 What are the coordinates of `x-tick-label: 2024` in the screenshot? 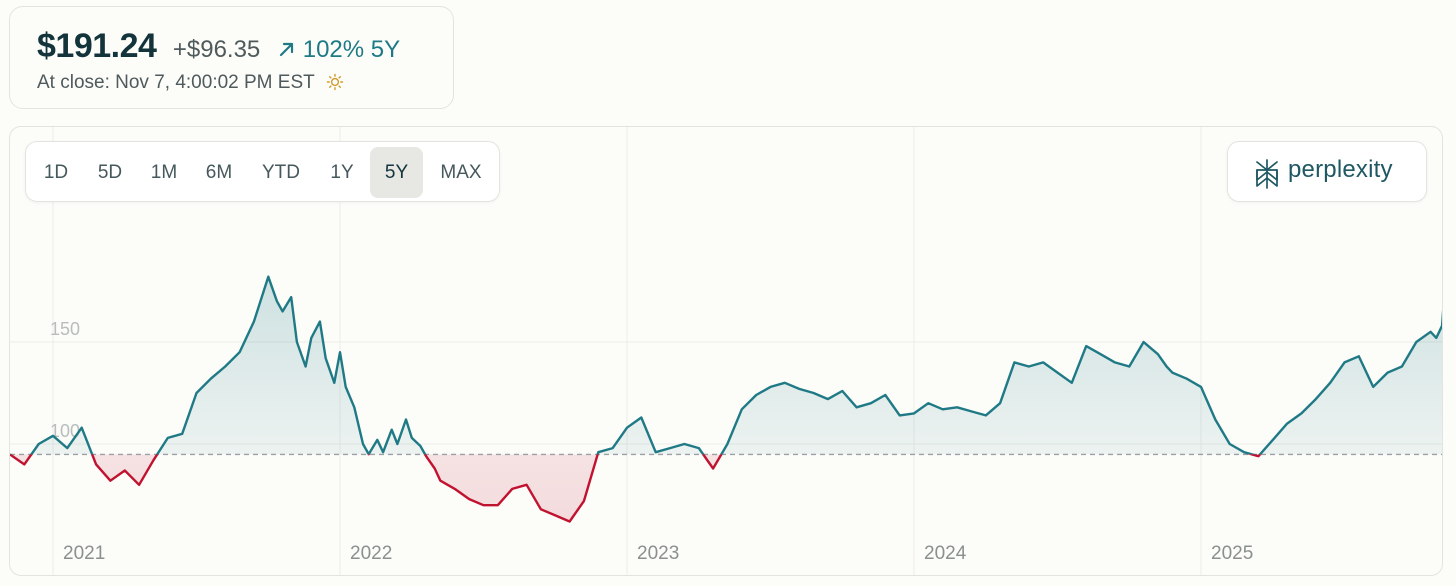 It's located at (945, 553).